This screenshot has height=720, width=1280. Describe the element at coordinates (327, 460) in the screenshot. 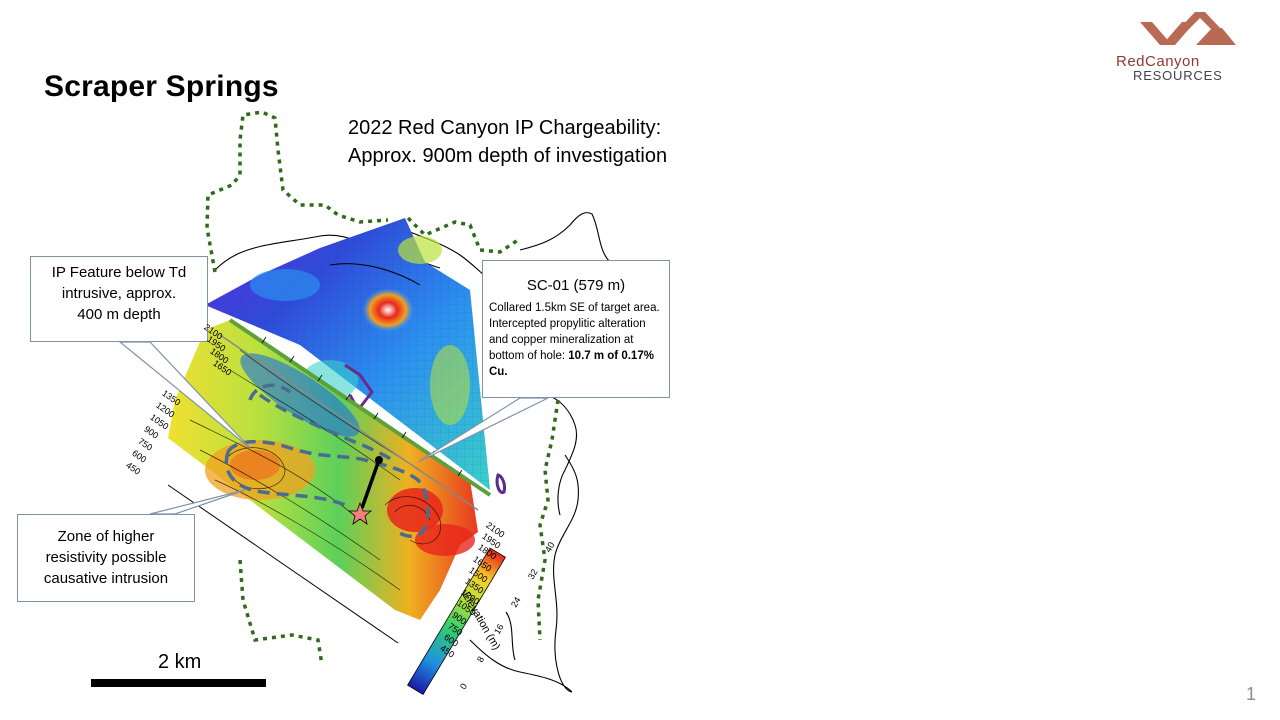

I see `ip-feature-outline` at that location.